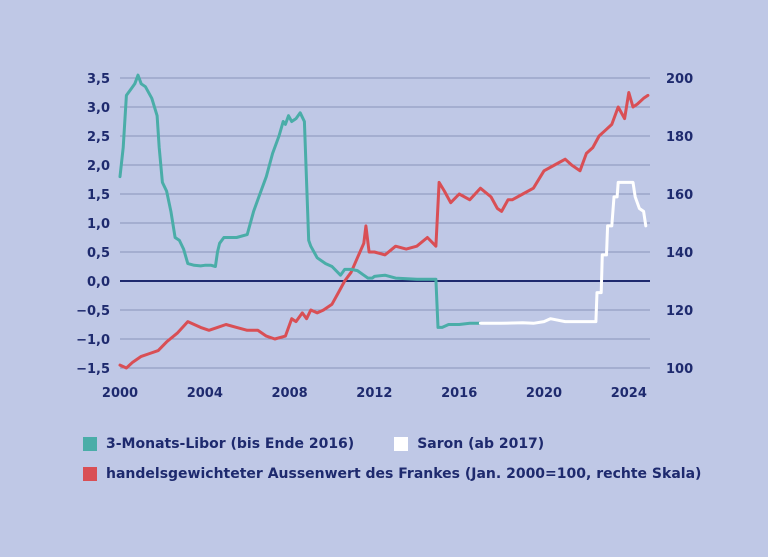  I want to click on x-tick-label: 2024, so click(629, 393).